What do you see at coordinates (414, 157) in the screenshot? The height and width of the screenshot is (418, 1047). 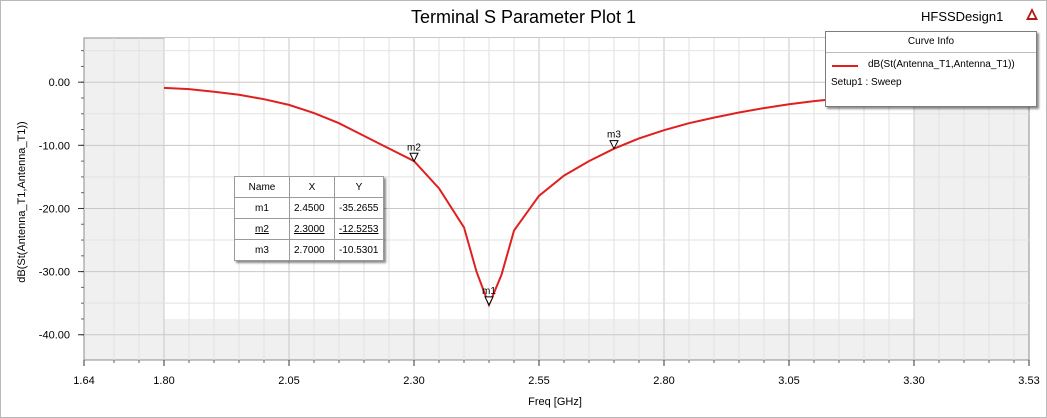 I see `marker-triangle-m2` at bounding box center [414, 157].